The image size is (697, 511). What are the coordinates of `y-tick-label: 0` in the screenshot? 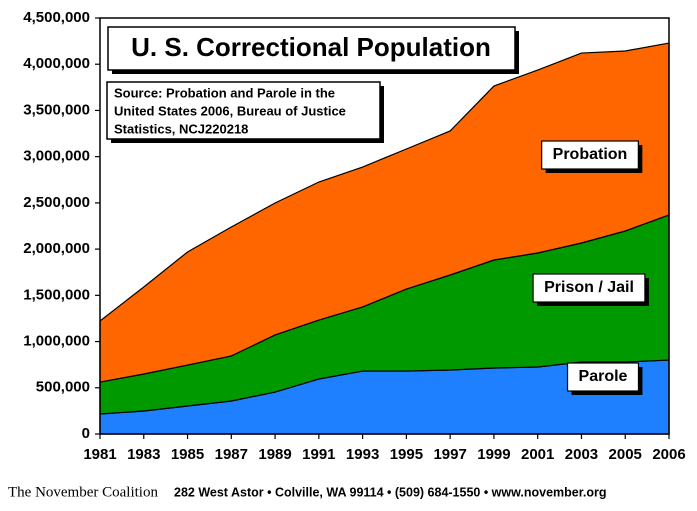 It's located at (86, 433).